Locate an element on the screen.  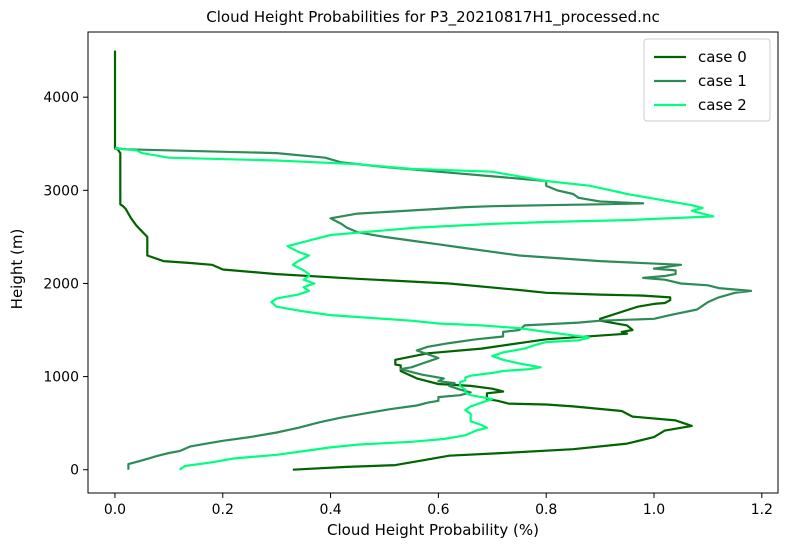
x-axis-ticks: 0.0 0.2 0.4 0.6 0.8 1.0 1.2 is located at coordinates (438, 505).